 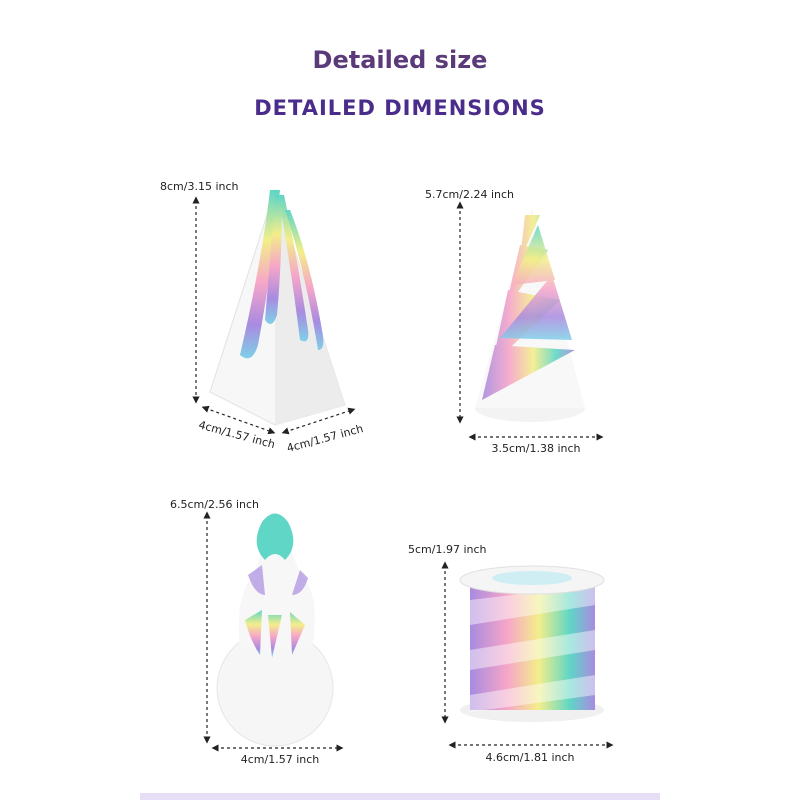 What do you see at coordinates (400, 60) in the screenshot?
I see `title: Detailed size` at bounding box center [400, 60].